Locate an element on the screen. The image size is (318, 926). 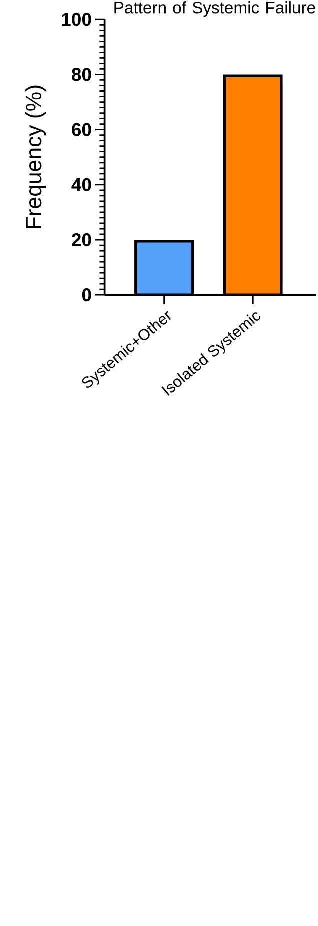
y-tick-label: 60 is located at coordinates (82, 129).